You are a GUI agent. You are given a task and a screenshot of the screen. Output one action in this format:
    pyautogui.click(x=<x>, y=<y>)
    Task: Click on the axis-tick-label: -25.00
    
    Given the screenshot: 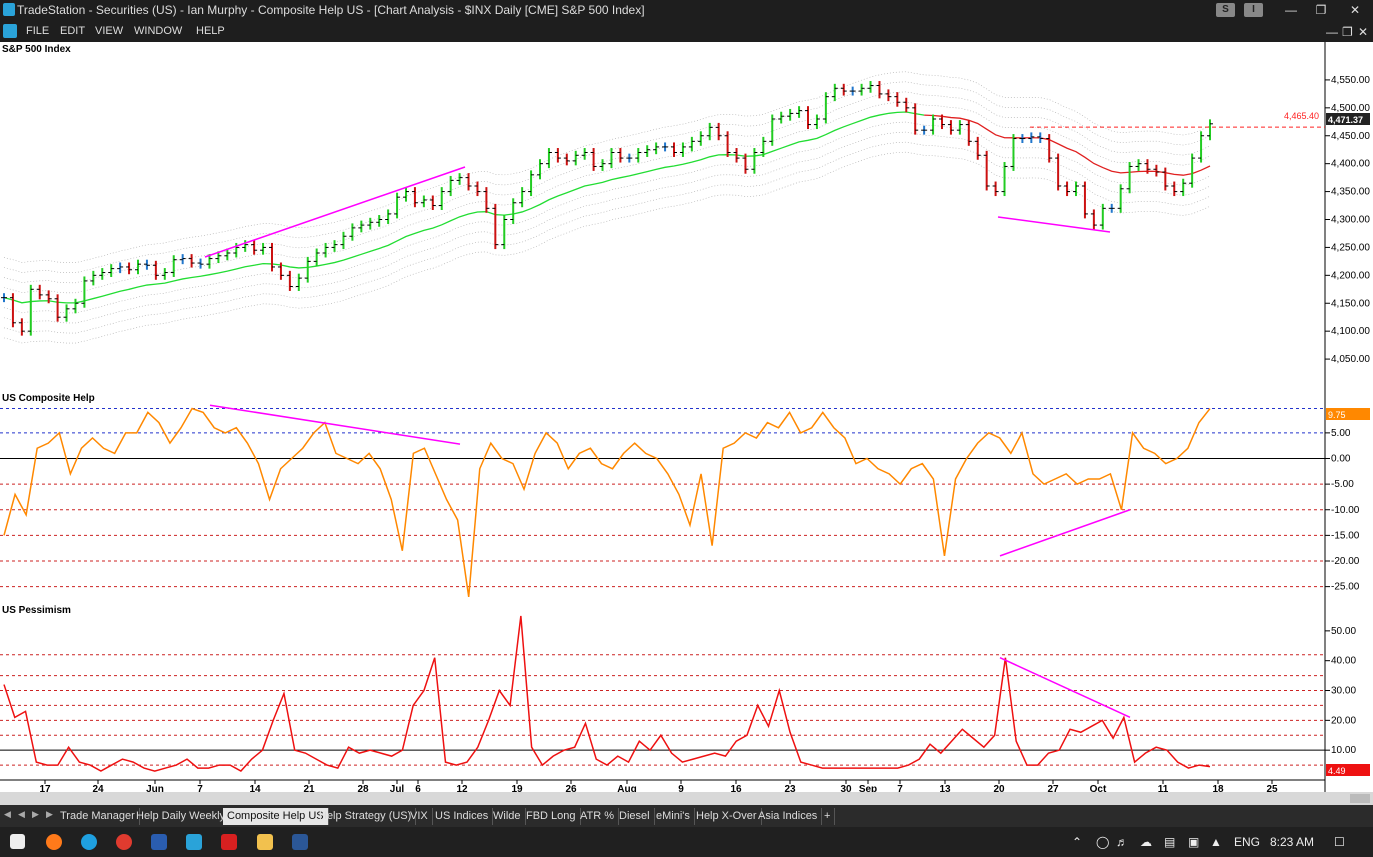 What is the action you would take?
    pyautogui.click(x=1345, y=587)
    